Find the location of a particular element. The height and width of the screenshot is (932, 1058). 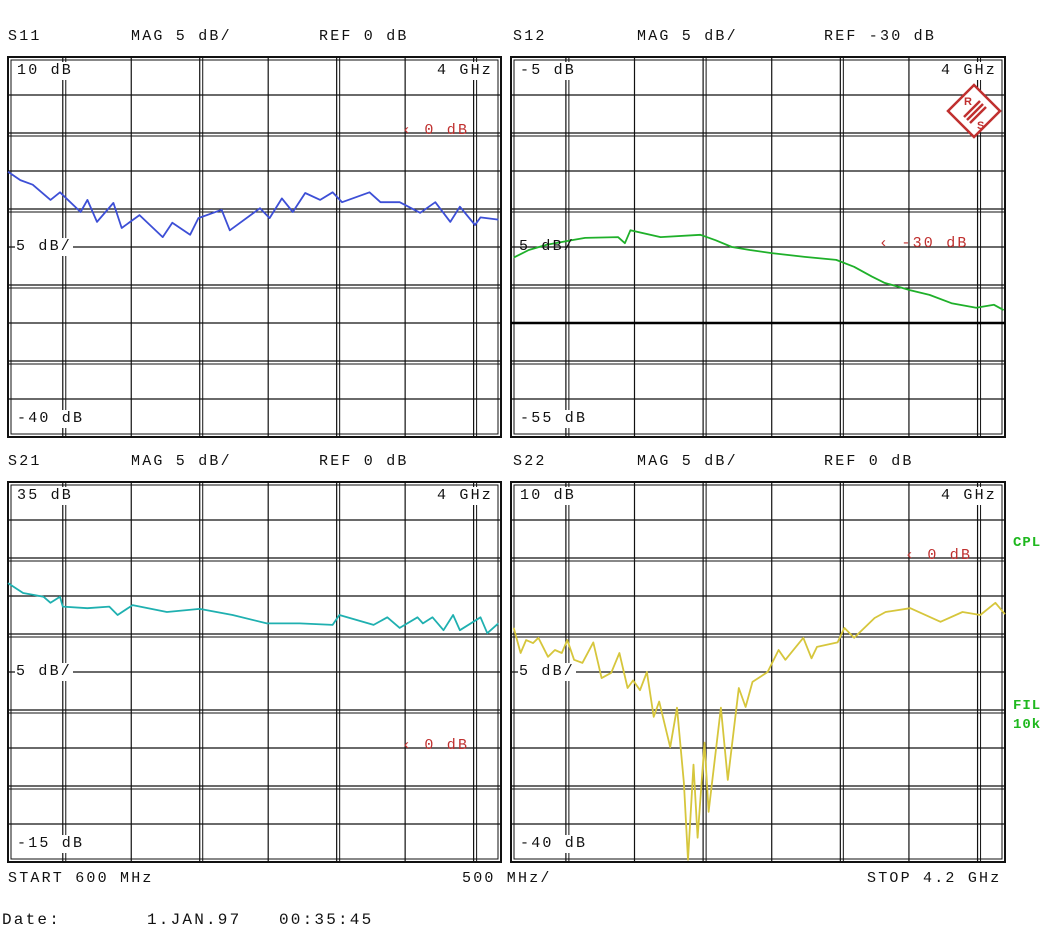

start-frequency: START 600 MHz is located at coordinates (81, 878).